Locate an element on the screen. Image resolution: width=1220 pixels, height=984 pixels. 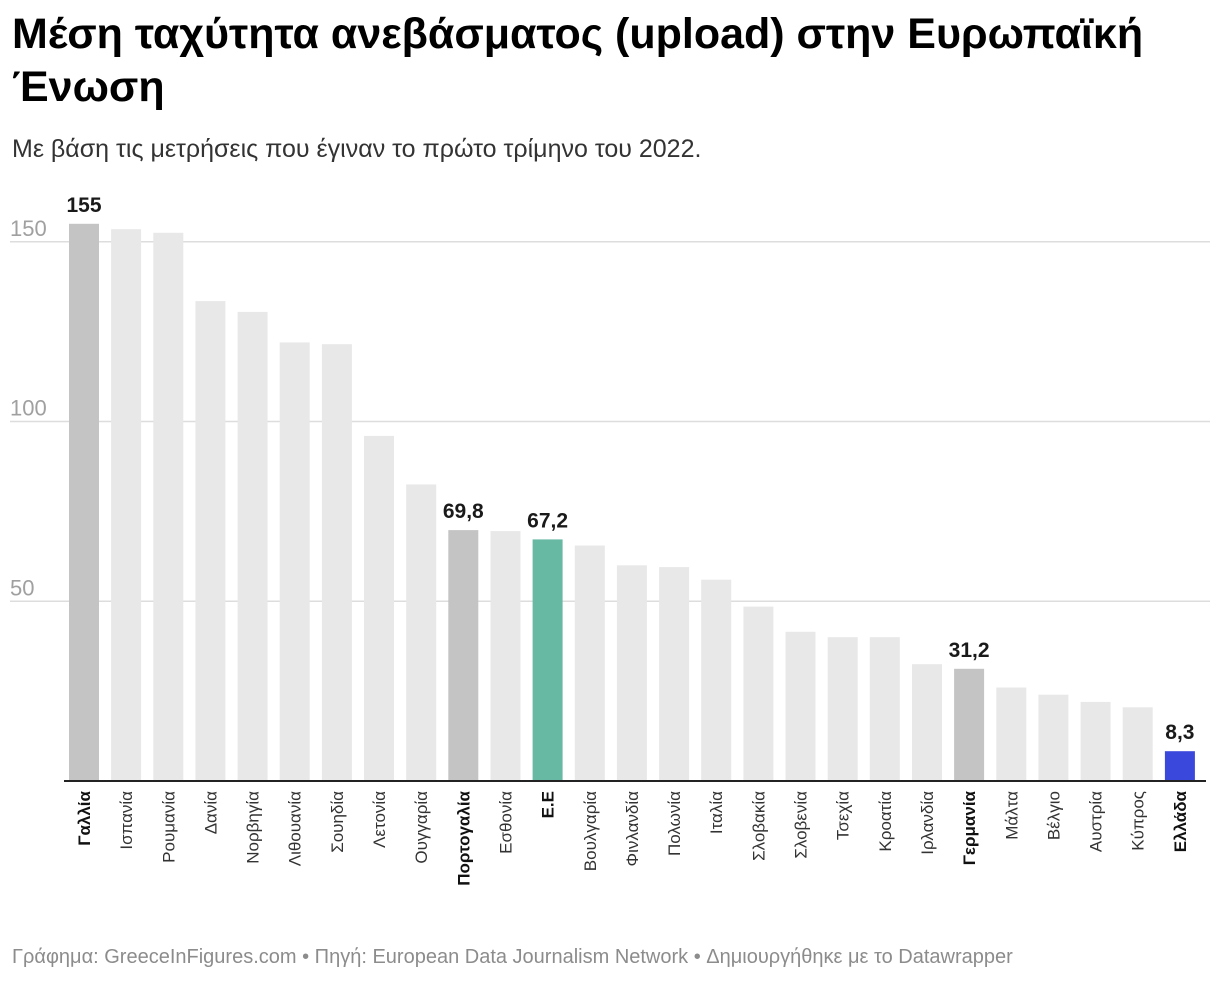
data-label: 69,8 is located at coordinates (463, 511).